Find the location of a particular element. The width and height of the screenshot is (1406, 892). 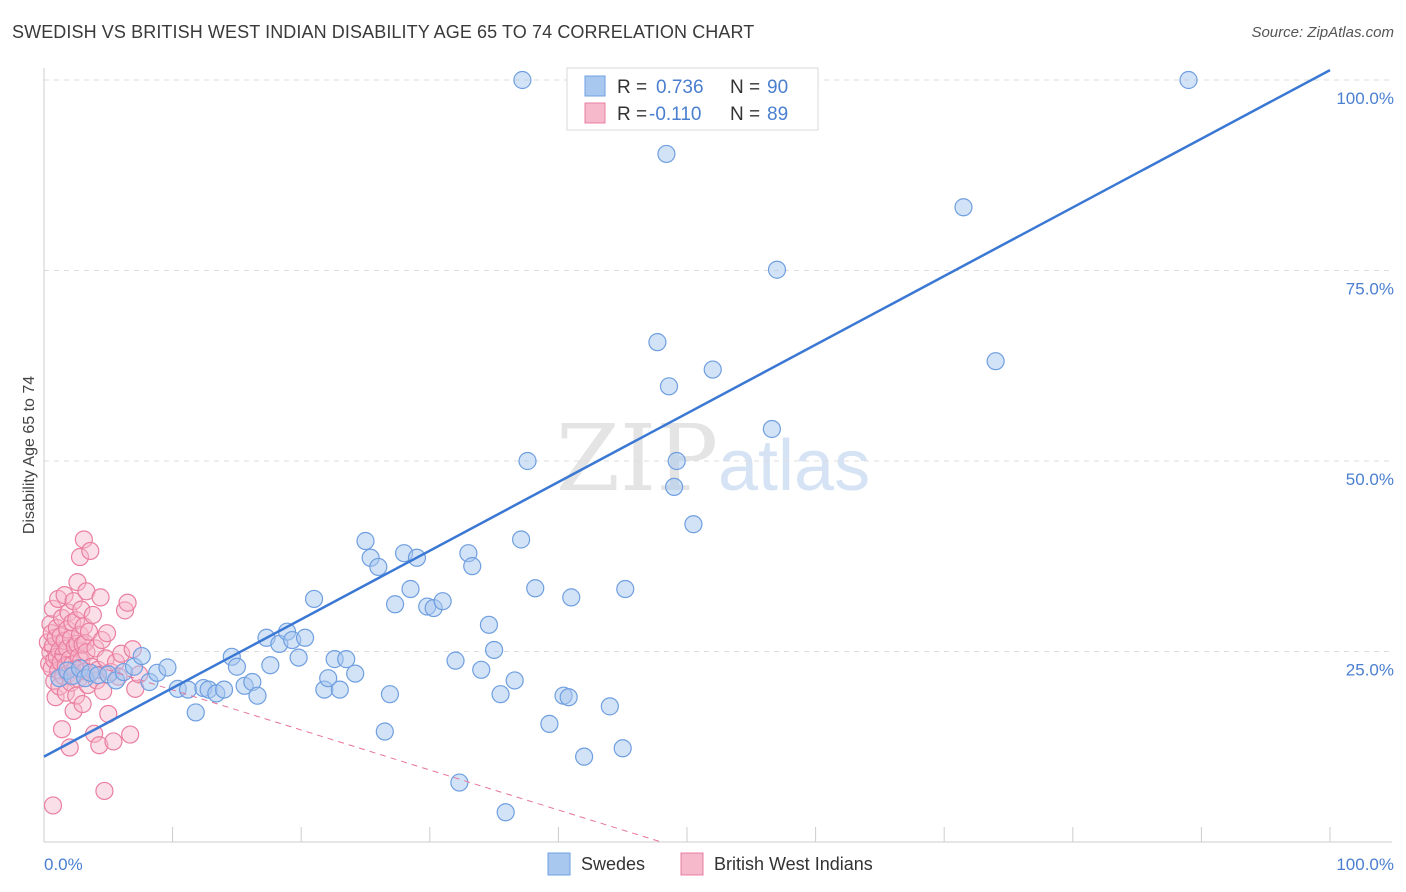

legend-swedes-n-label: N = is located at coordinates (745, 87).